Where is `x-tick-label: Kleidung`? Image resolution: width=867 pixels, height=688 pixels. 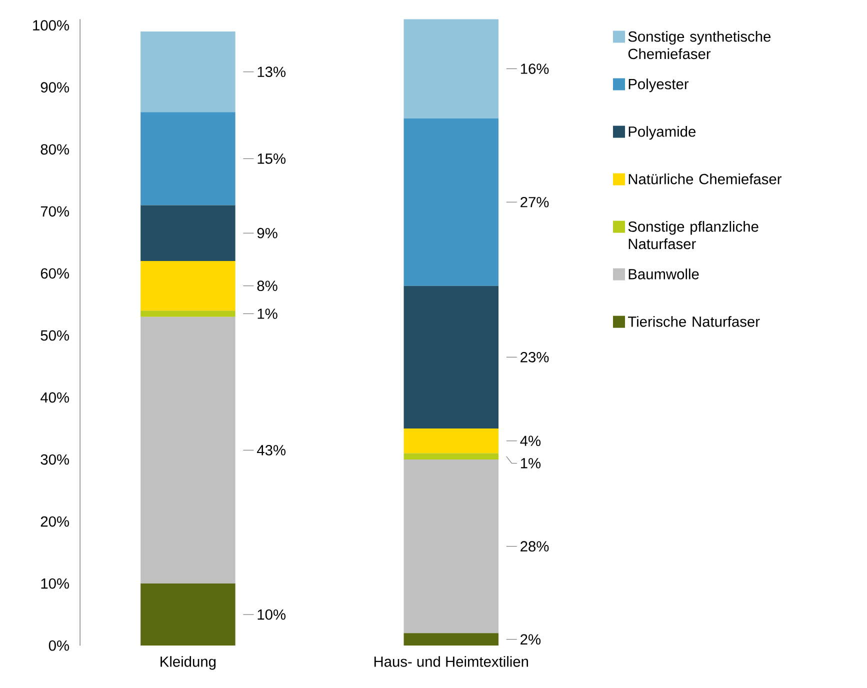
x-tick-label: Kleidung is located at coordinates (188, 663).